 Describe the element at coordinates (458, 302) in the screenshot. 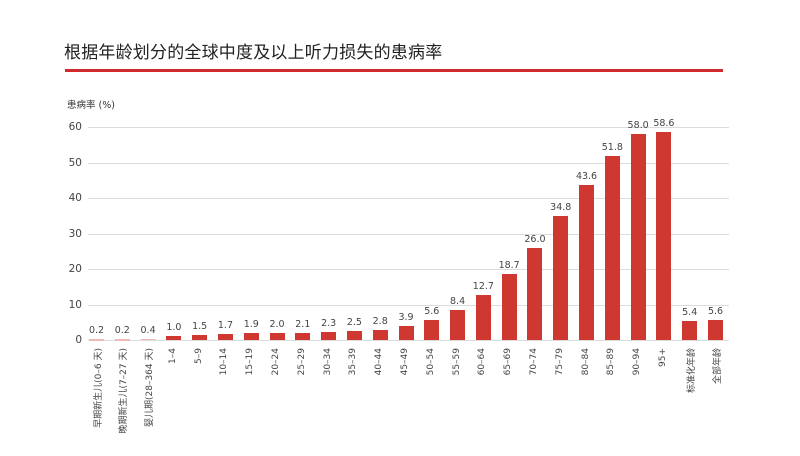

I see `data-label: 8.4` at that location.